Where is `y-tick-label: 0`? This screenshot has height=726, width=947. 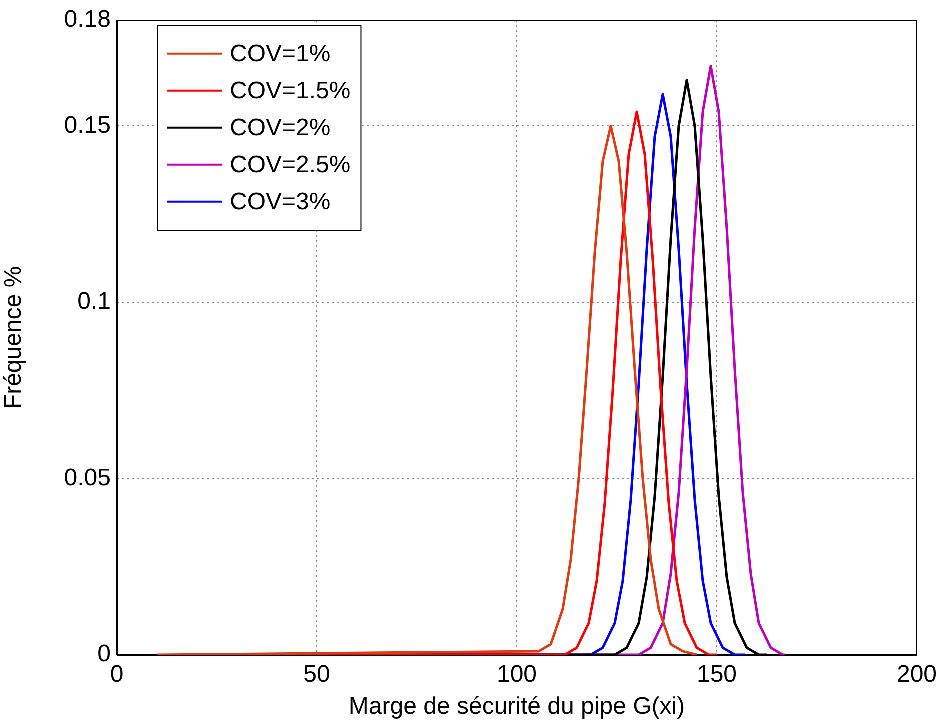 y-tick-label: 0 is located at coordinates (104, 654).